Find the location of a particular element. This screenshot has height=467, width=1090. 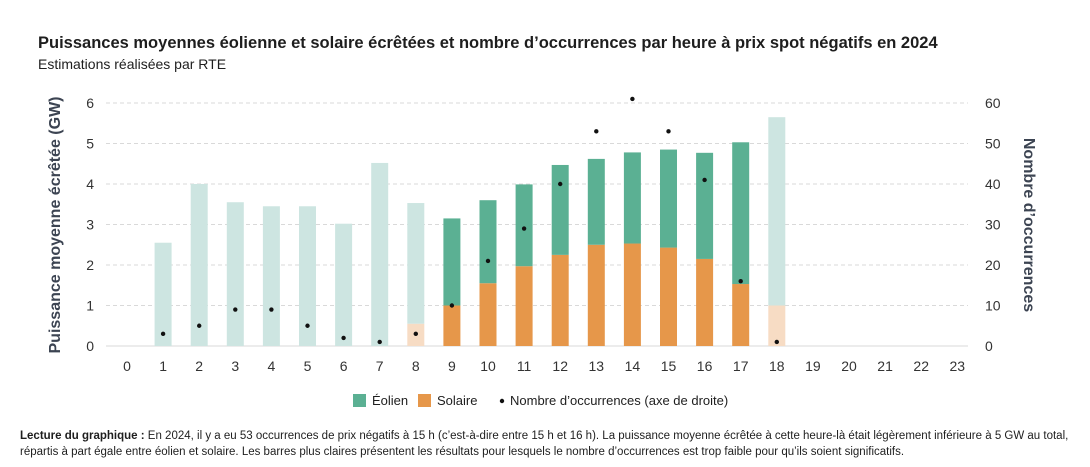

chart-subtitle: Estimations réalisées par RTE is located at coordinates (132, 64).